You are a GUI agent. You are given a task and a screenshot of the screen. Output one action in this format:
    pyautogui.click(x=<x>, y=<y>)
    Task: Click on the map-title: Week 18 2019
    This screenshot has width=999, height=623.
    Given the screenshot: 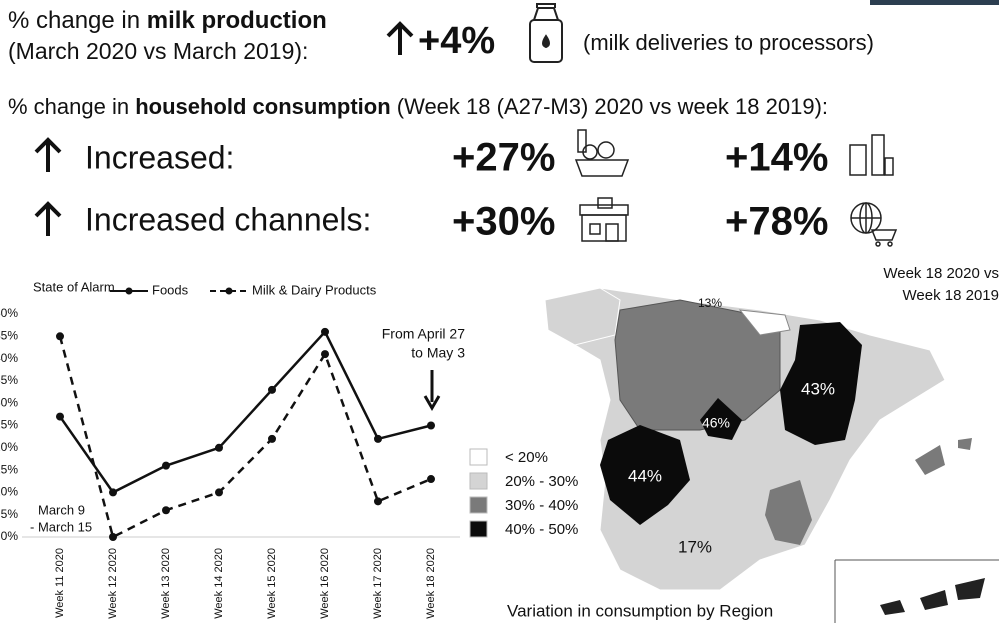 What is the action you would take?
    pyautogui.click(x=951, y=295)
    